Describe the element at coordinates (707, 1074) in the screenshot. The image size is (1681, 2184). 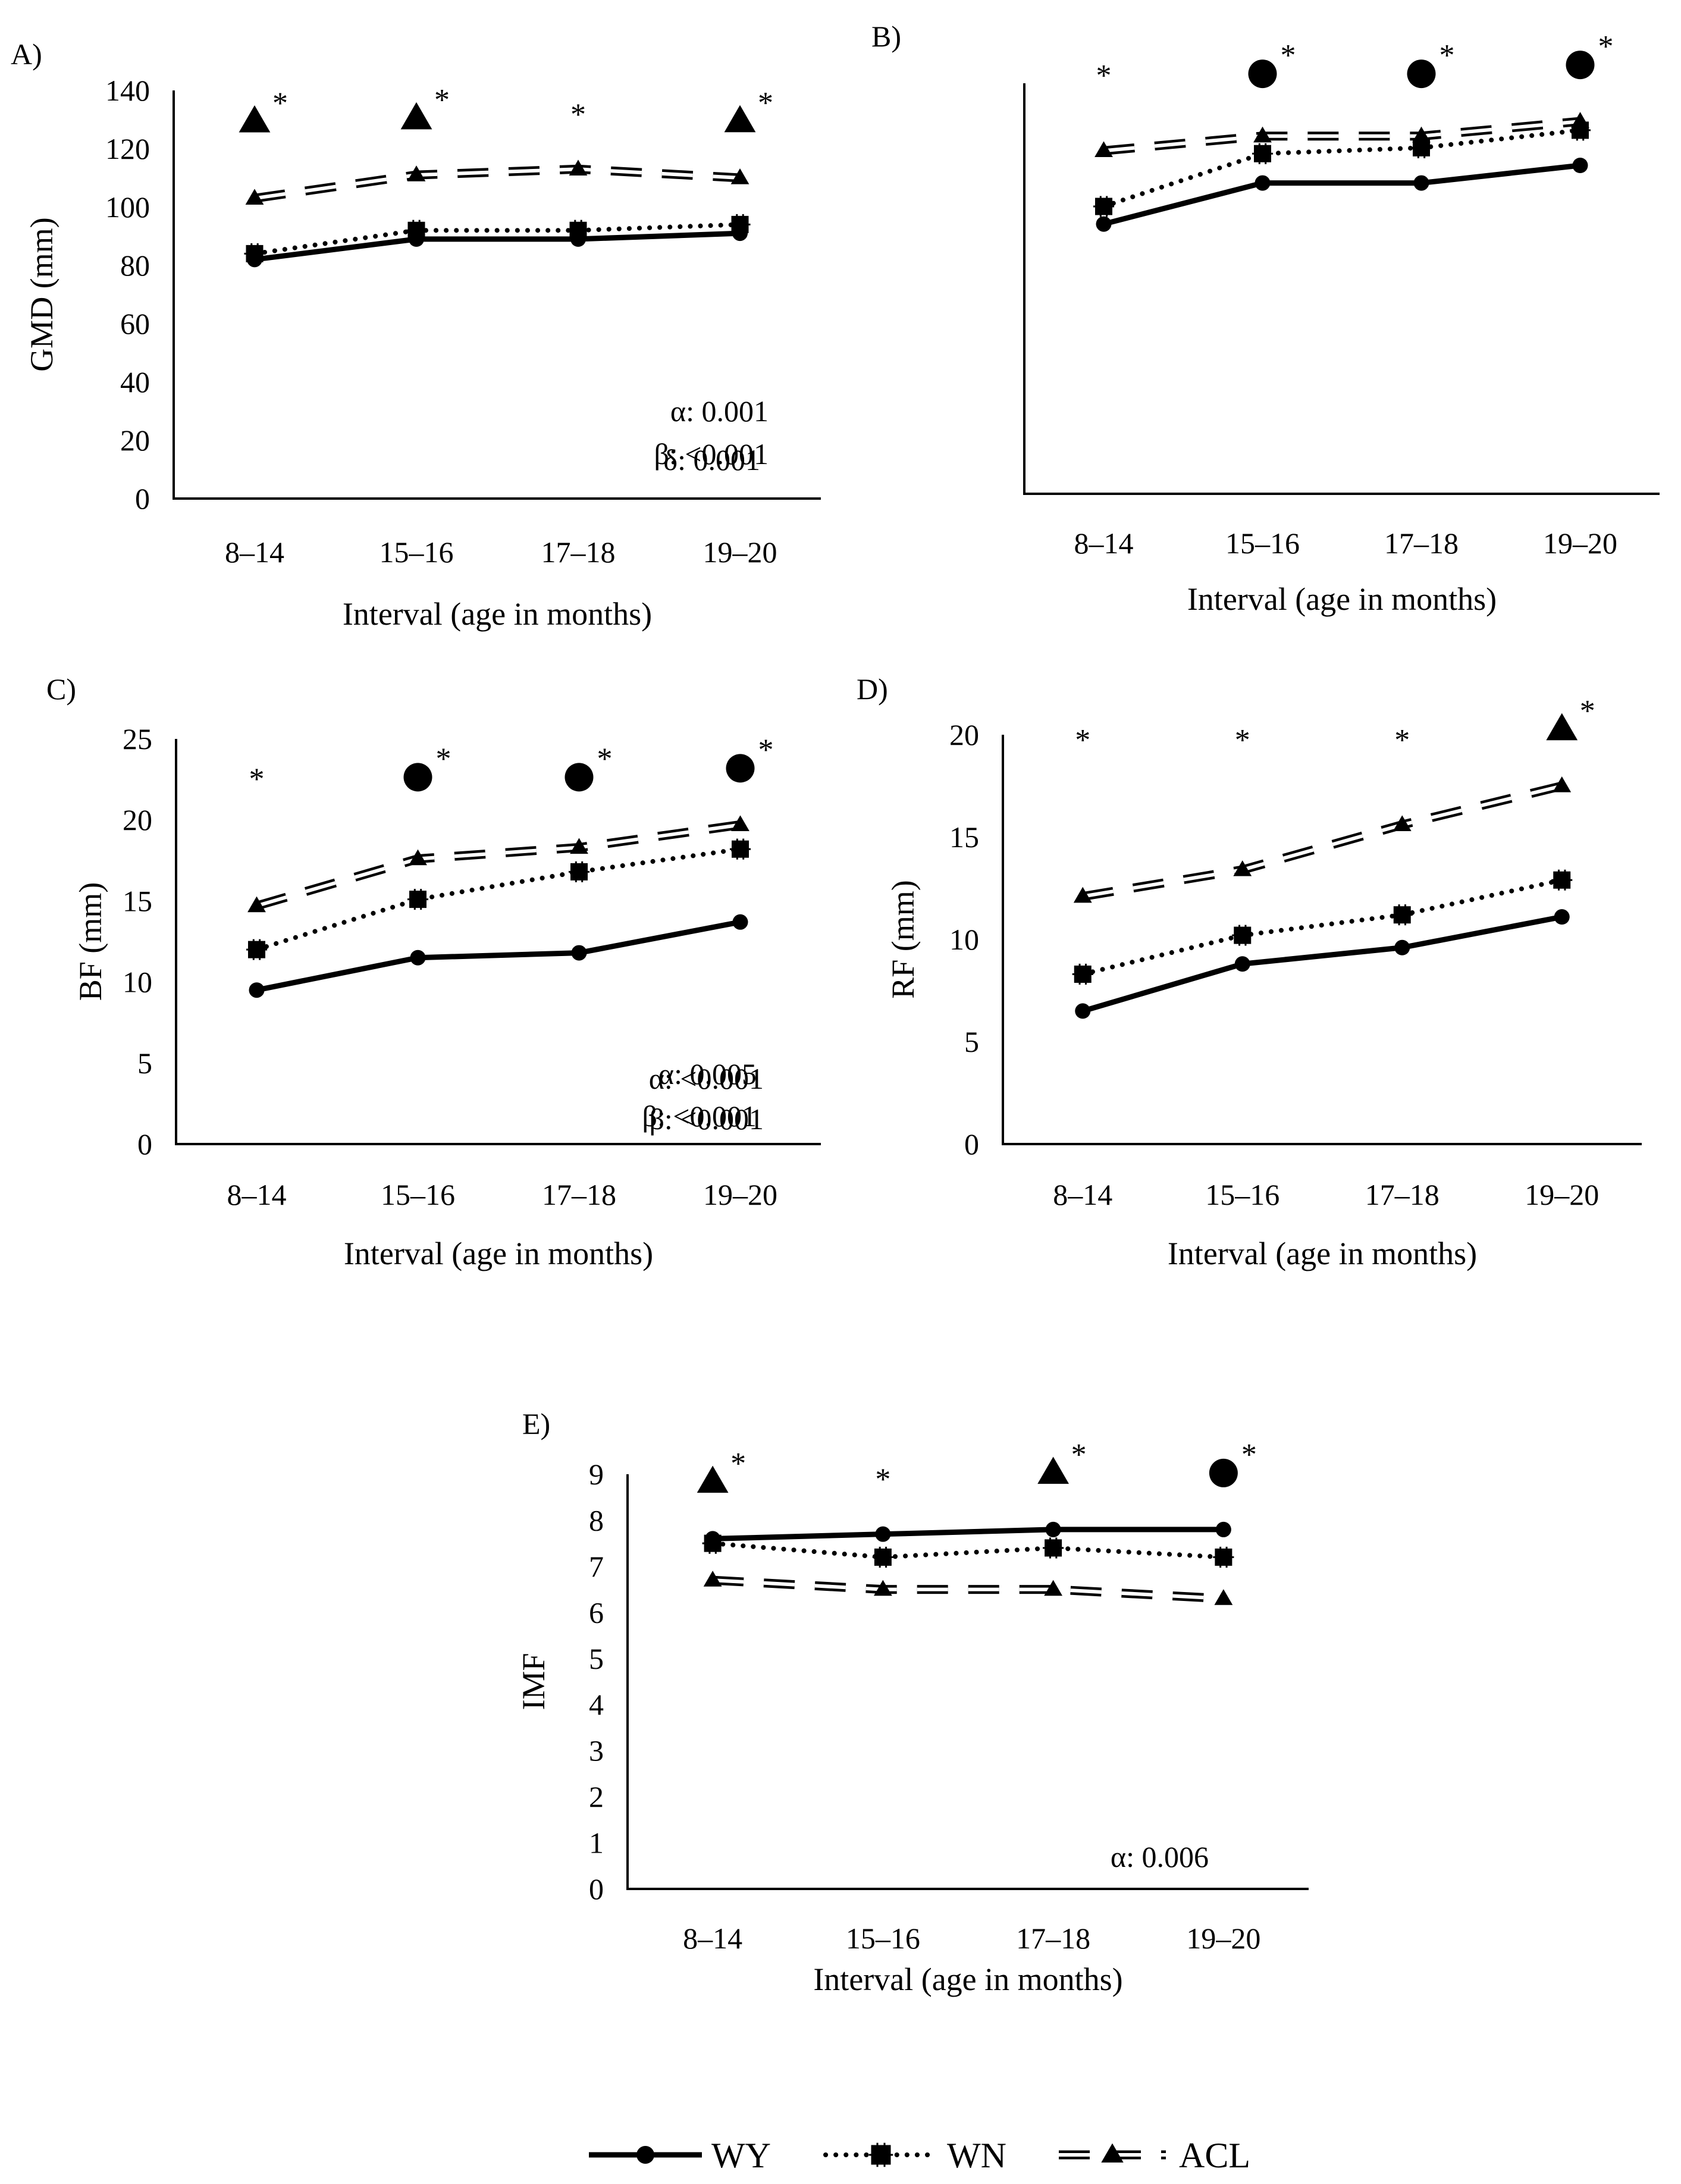
I see `stats-annotation: α: 0.005` at that location.